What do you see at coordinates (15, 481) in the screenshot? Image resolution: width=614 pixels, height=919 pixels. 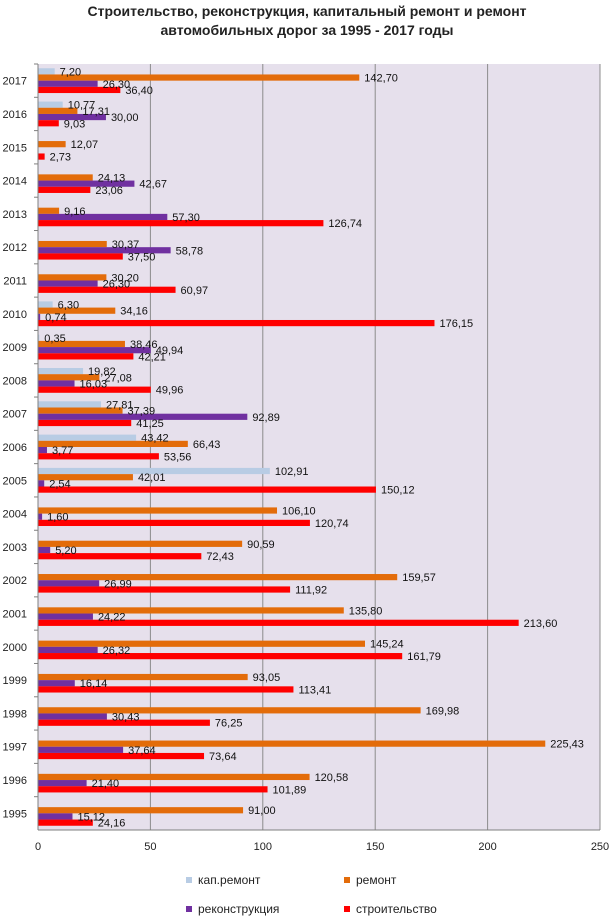 I see `y-tick-label: 2005` at bounding box center [15, 481].